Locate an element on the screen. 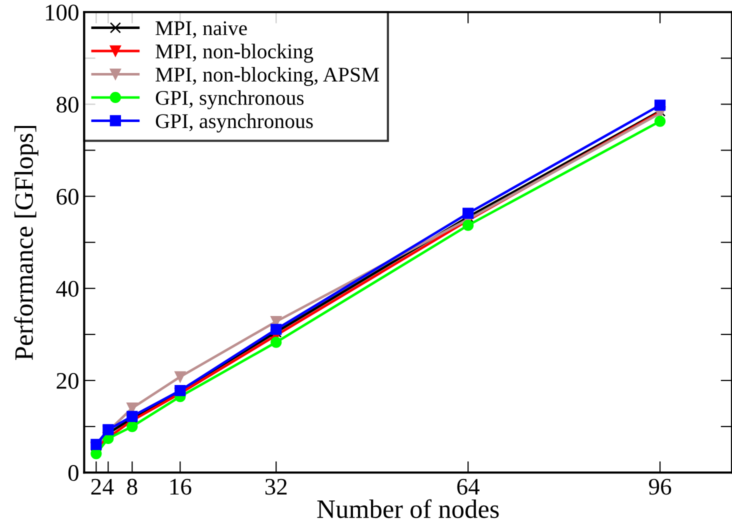 This screenshot has height=528, width=732. x-tick-label: 96 is located at coordinates (660, 486).